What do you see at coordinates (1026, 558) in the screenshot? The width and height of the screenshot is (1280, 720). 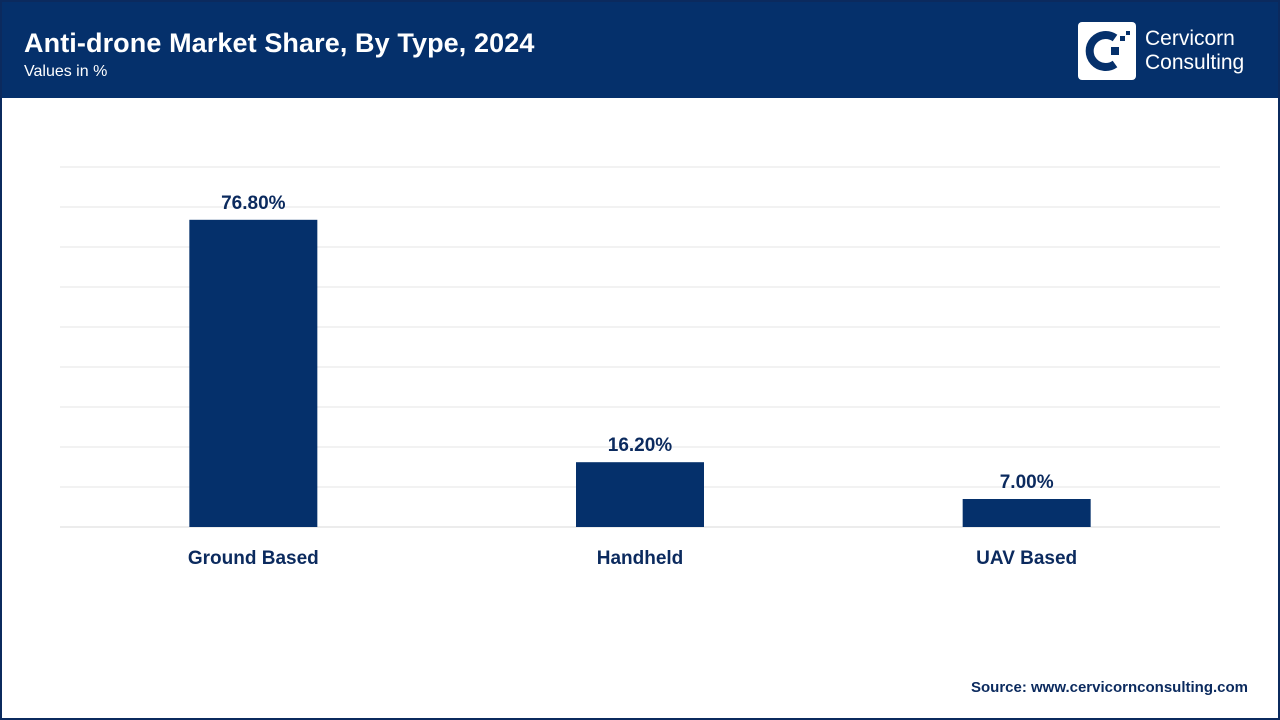 I see `x-tick-label-uav-based: UAV Based` at bounding box center [1026, 558].